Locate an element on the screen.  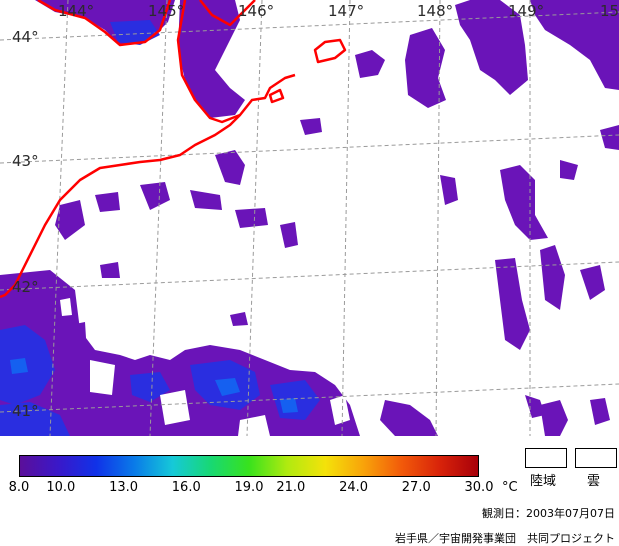
cloud-legend-label: 雲 is located at coordinates (594, 481).